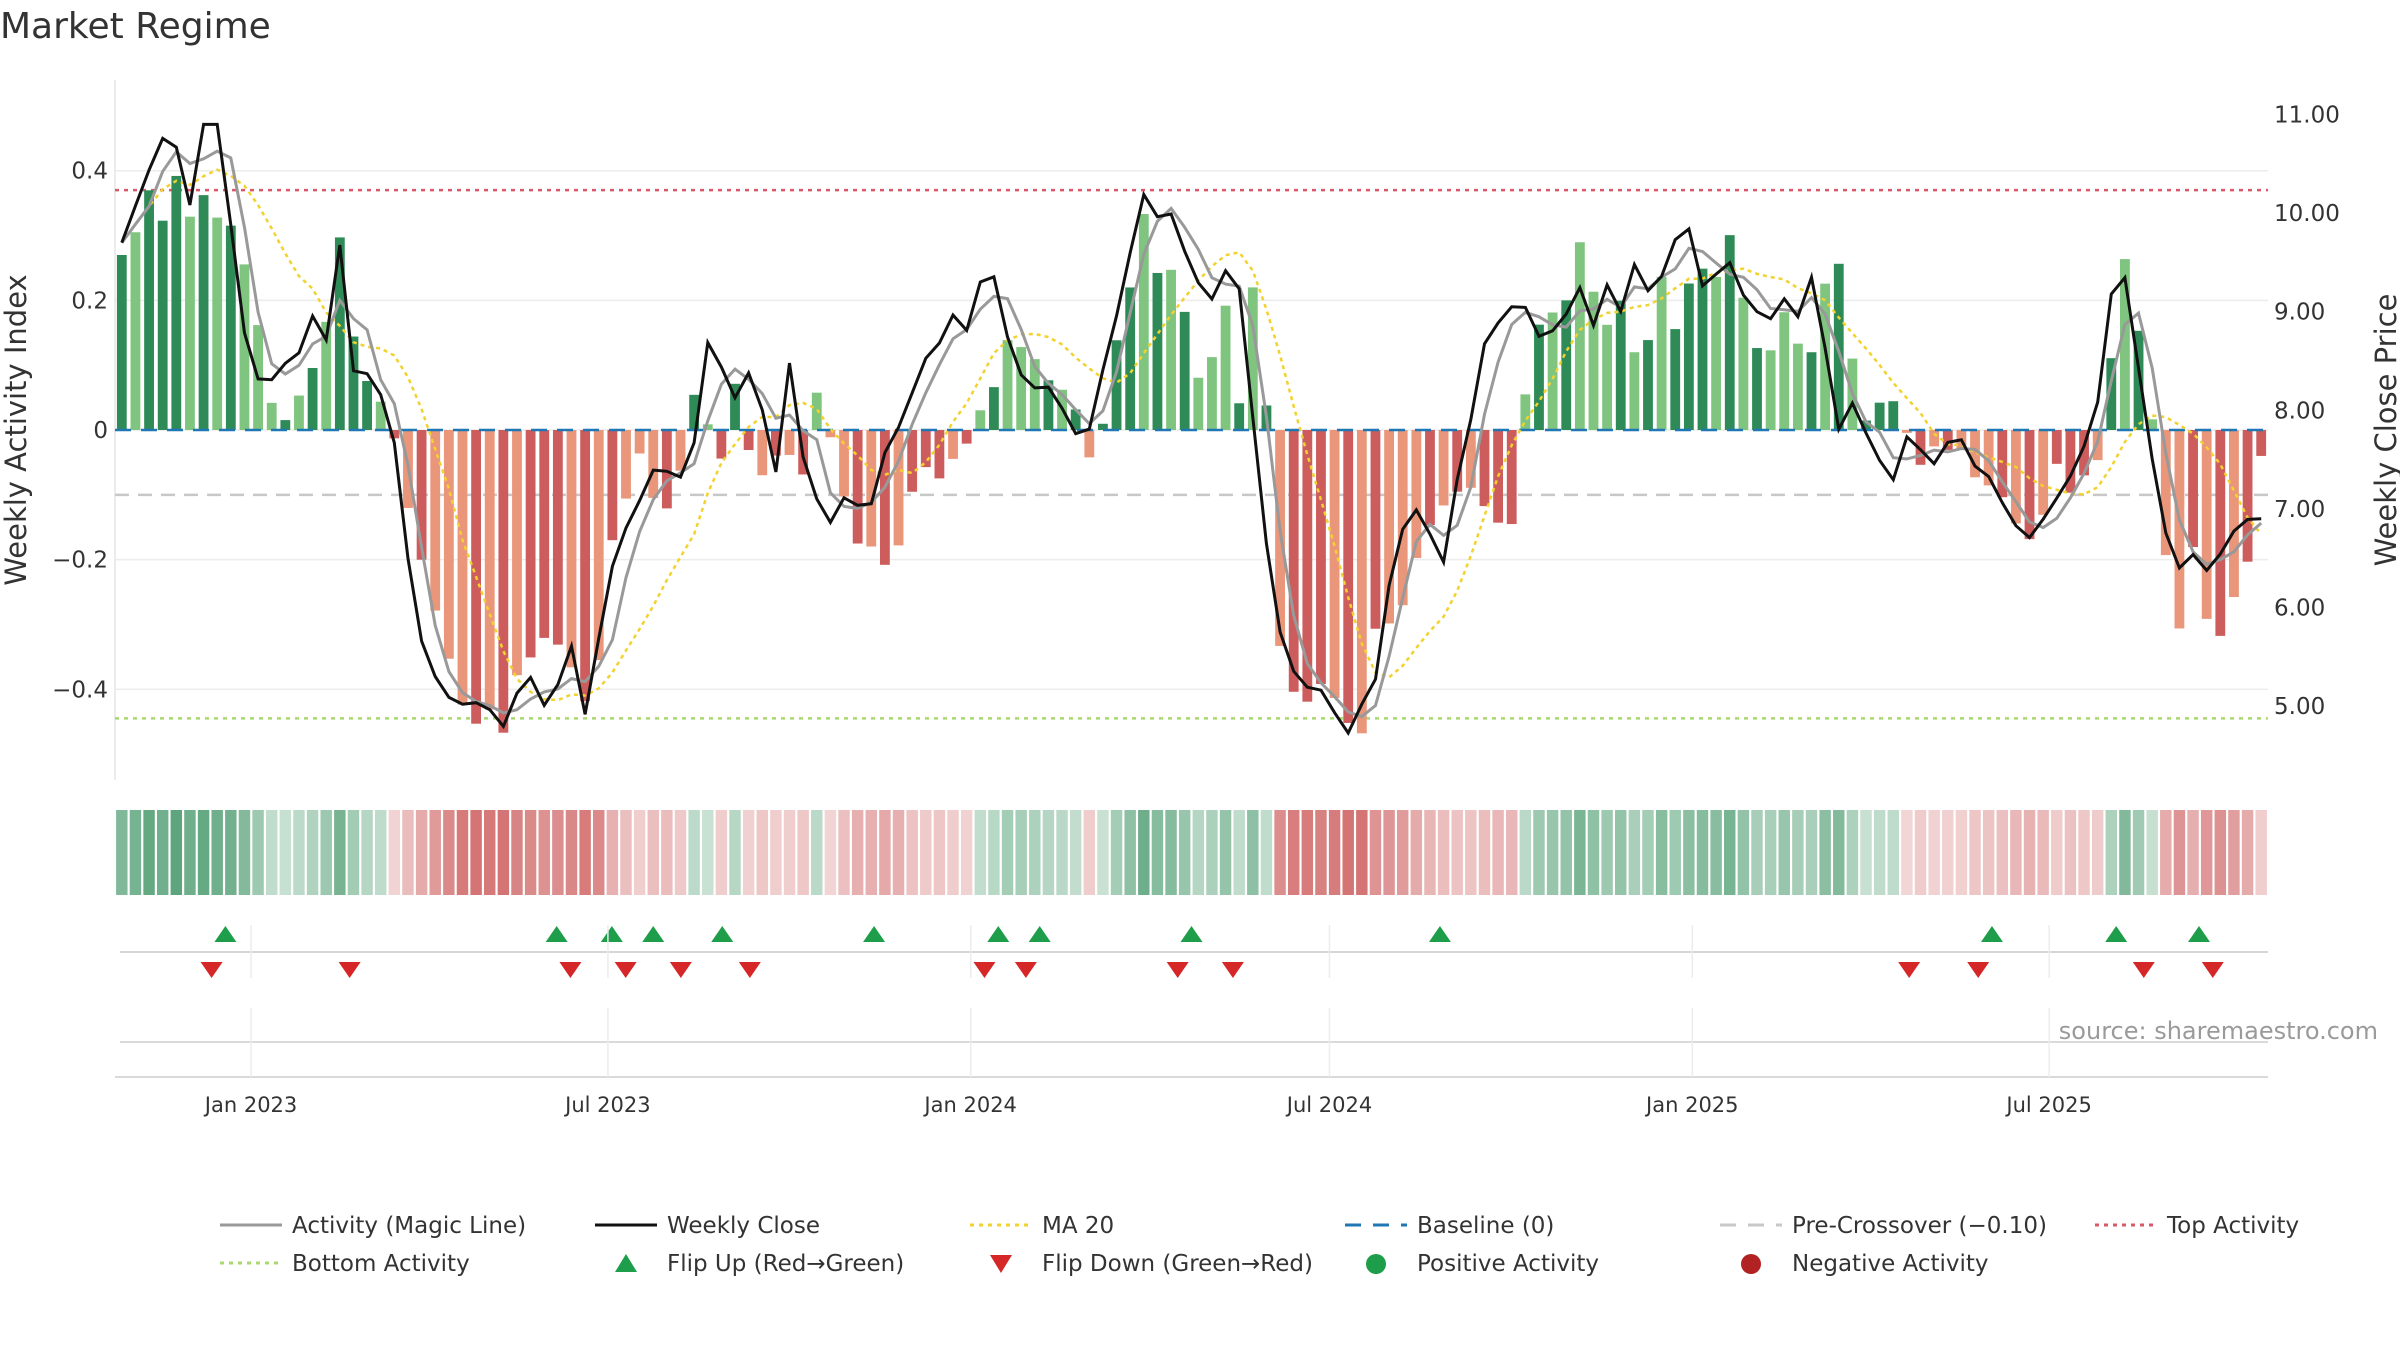 This screenshot has width=2400, height=1350. Describe the element at coordinates (2299, 313) in the screenshot. I see `y2-tick-label: 9.00` at that location.